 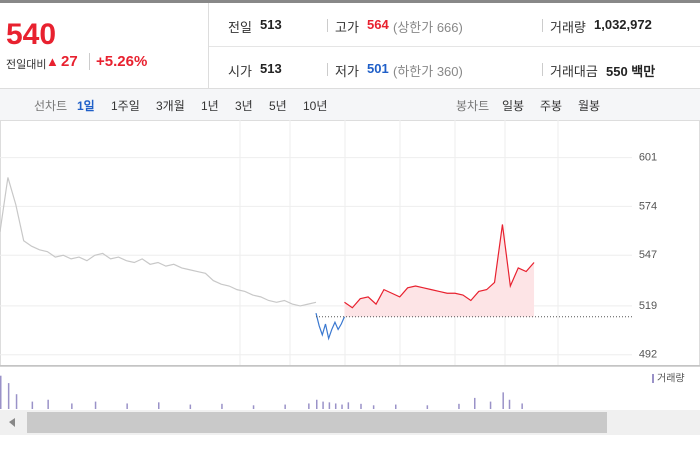 What do you see at coordinates (551, 106) in the screenshot?
I see `candle-tab: 주봉` at bounding box center [551, 106].